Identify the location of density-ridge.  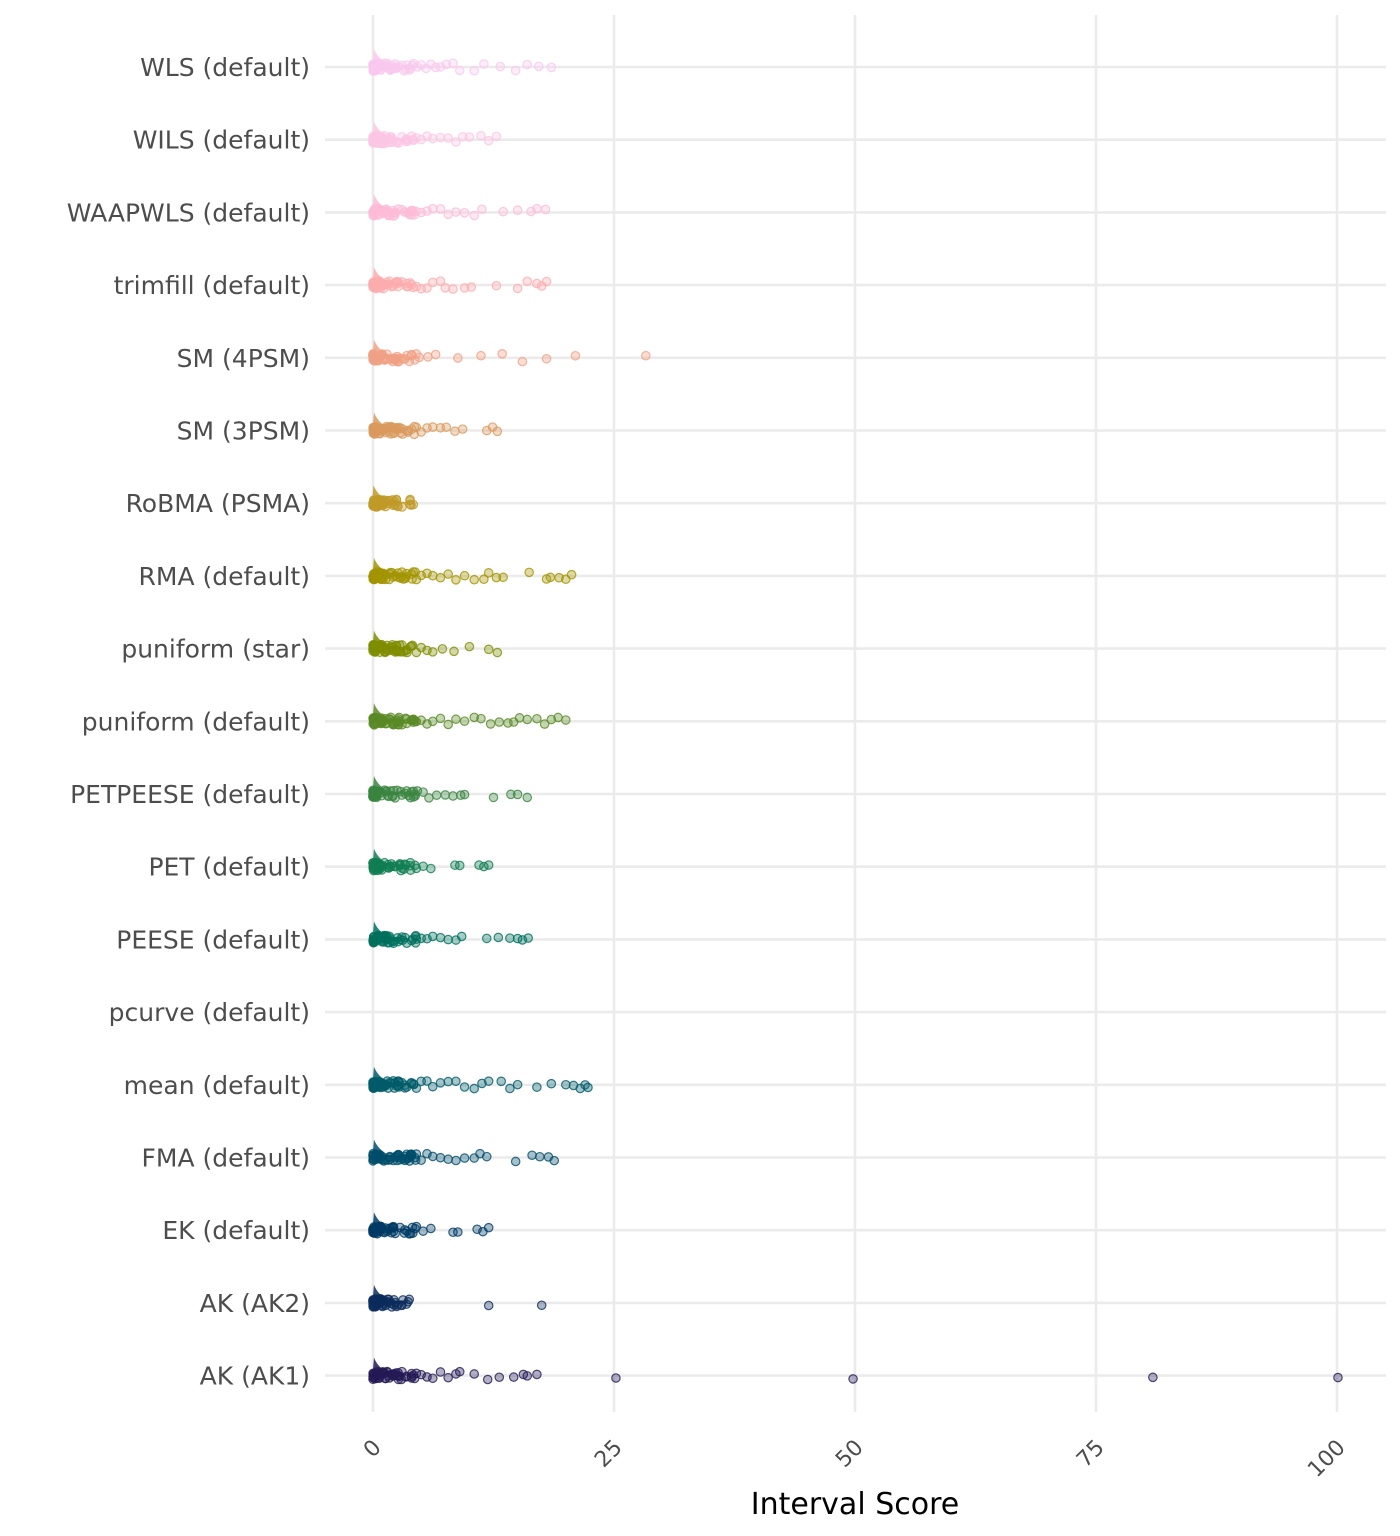
(389, 1293).